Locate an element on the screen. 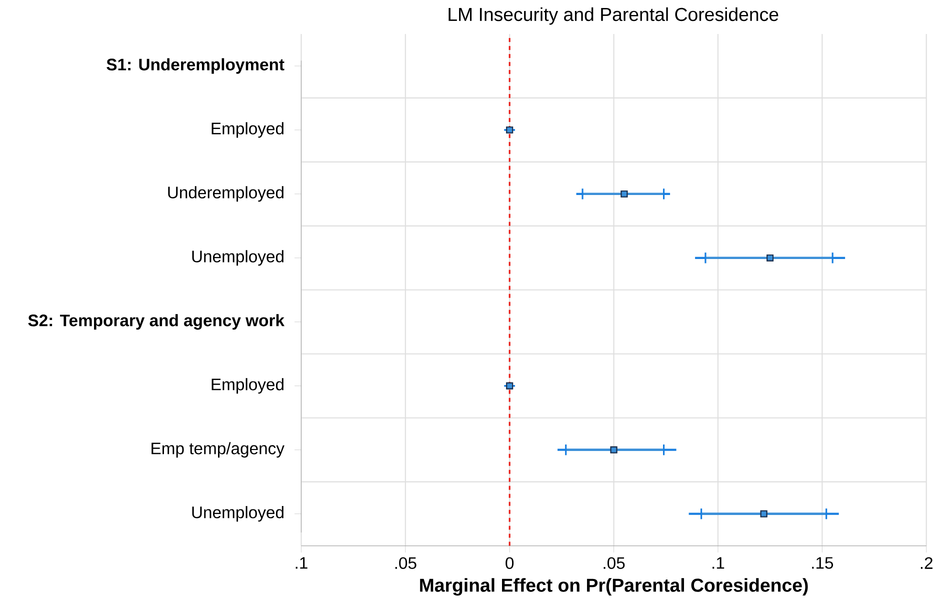 The image size is (933, 606). chart-title: LM Insecurity and Parental Coresidence is located at coordinates (613, 16).